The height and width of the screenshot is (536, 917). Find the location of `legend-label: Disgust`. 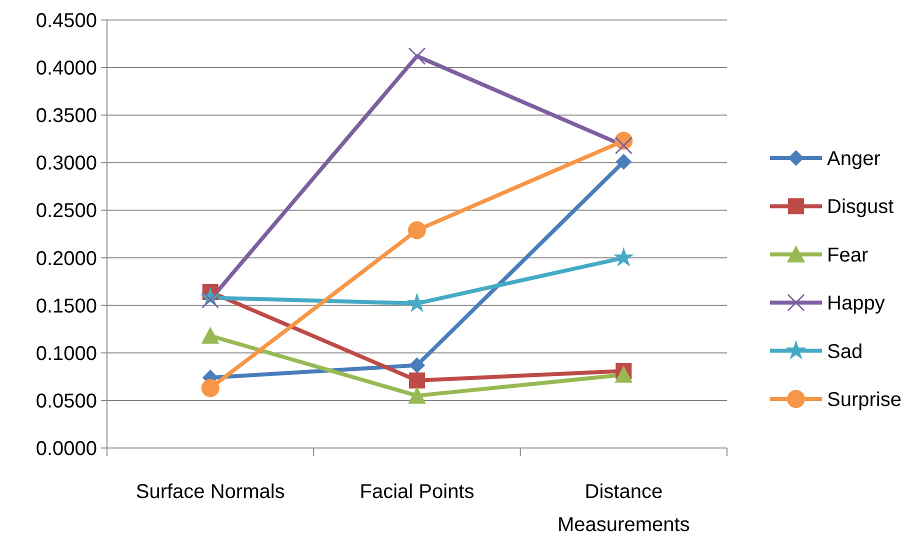

legend-label: Disgust is located at coordinates (860, 207).